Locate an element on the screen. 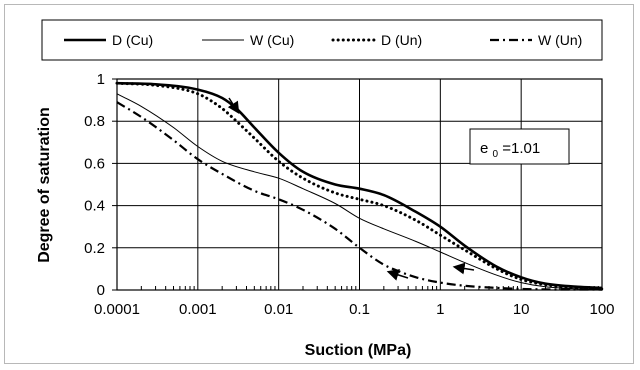 This screenshot has height=370, width=640. legend-box is located at coordinates (322, 40).